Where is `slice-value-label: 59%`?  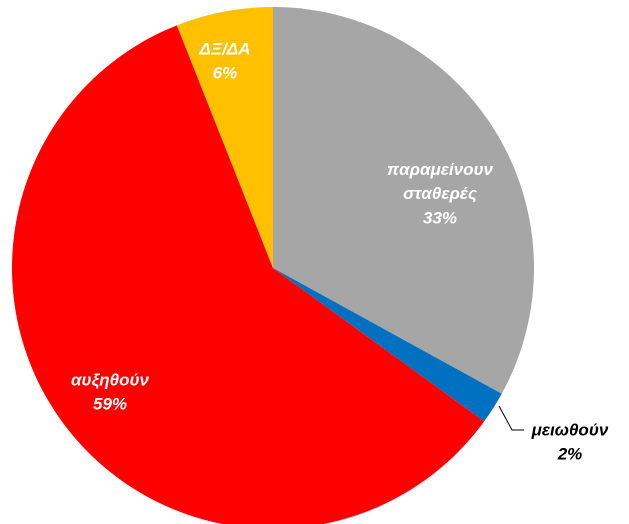 slice-value-label: 59% is located at coordinates (110, 403).